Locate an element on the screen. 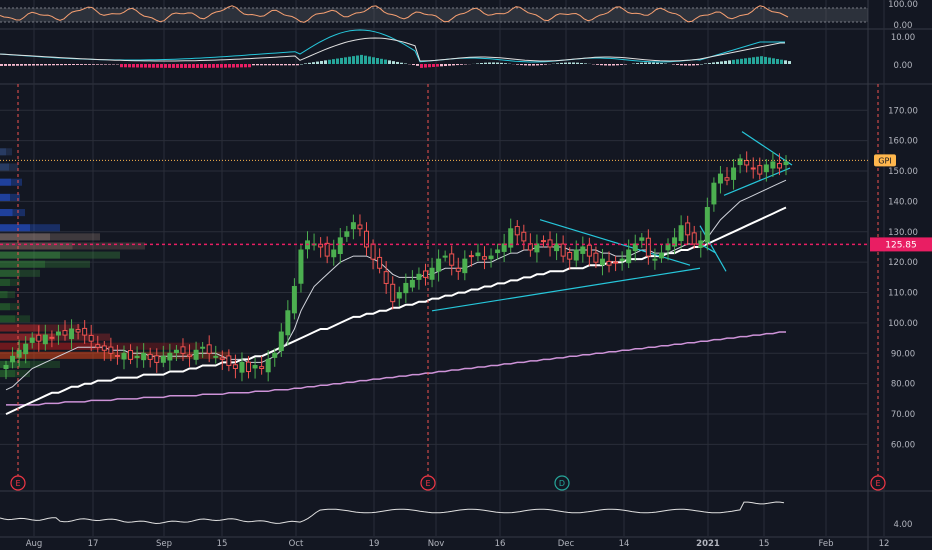  event-marker: D is located at coordinates (562, 483).